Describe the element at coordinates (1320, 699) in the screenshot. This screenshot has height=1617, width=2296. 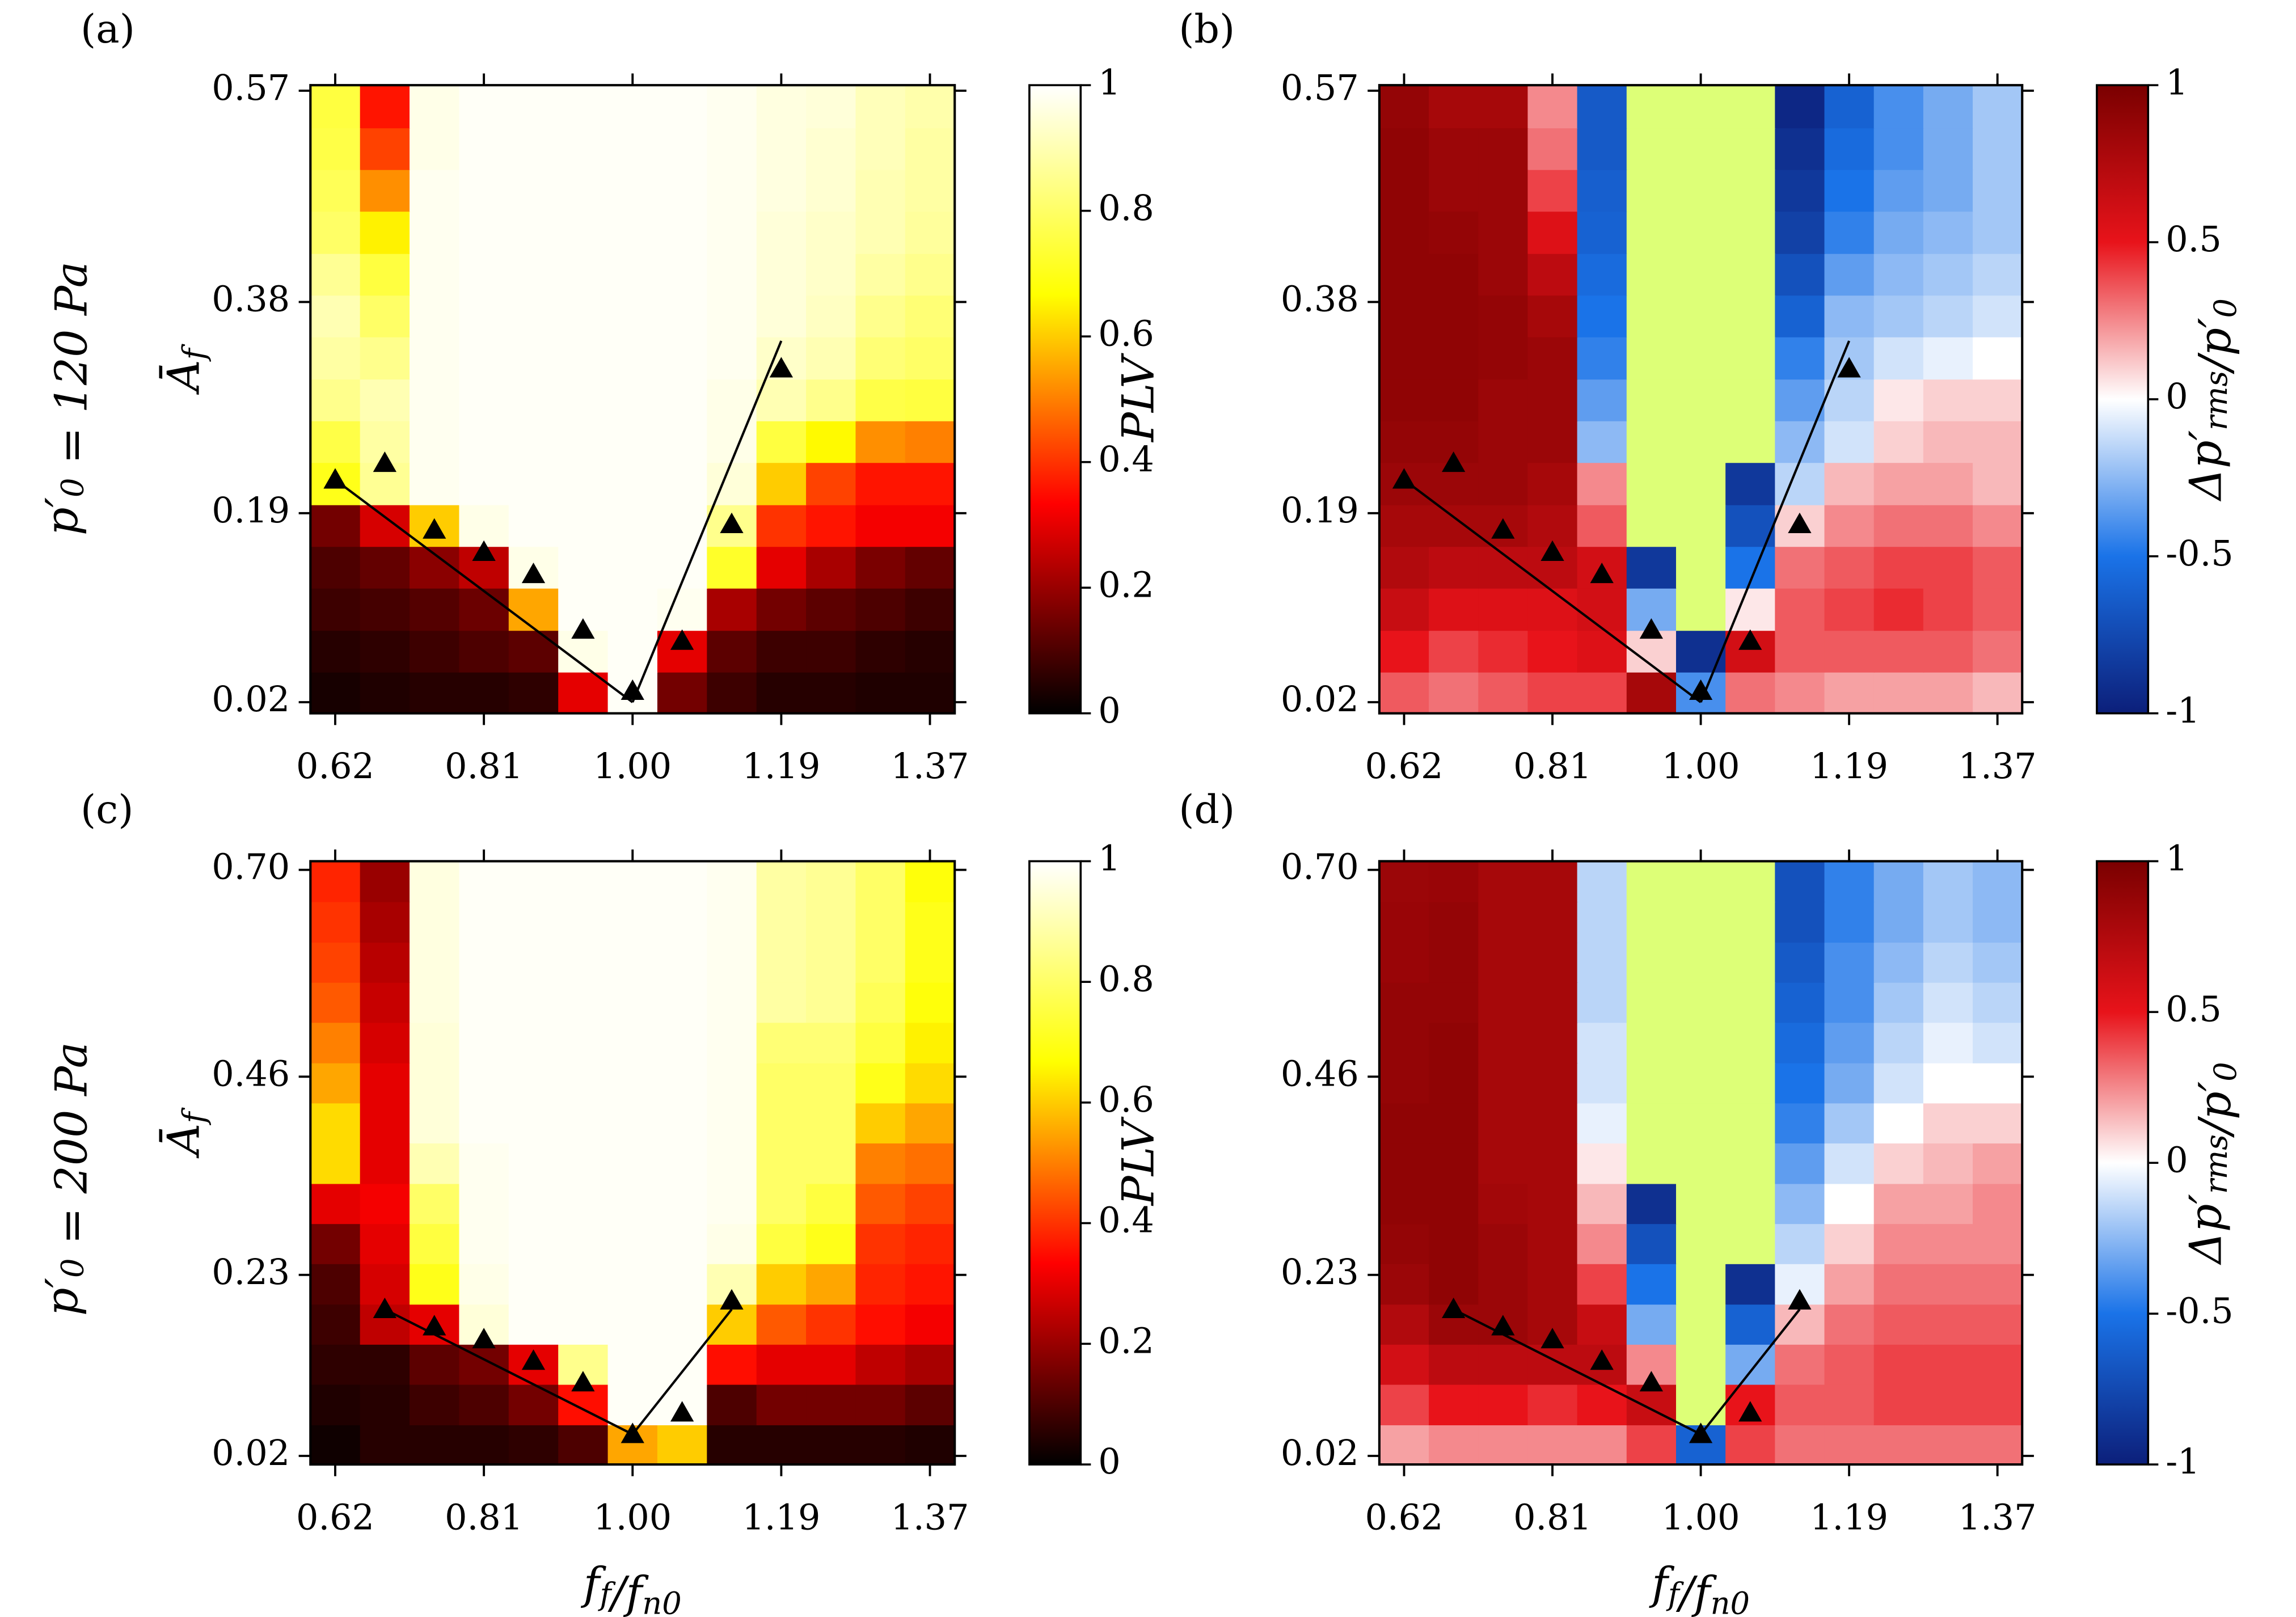
I see `y-tick-label: 0.02` at that location.